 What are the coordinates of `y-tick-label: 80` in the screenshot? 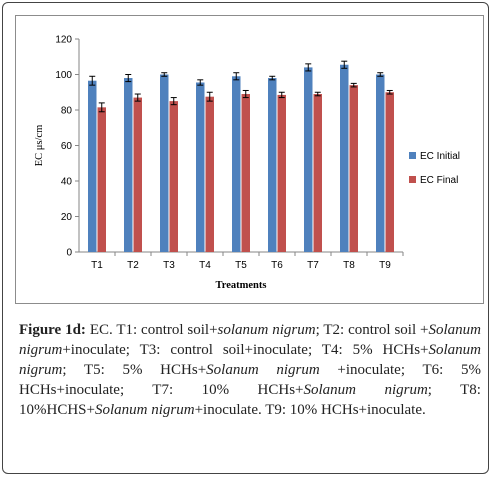 It's located at (67, 111).